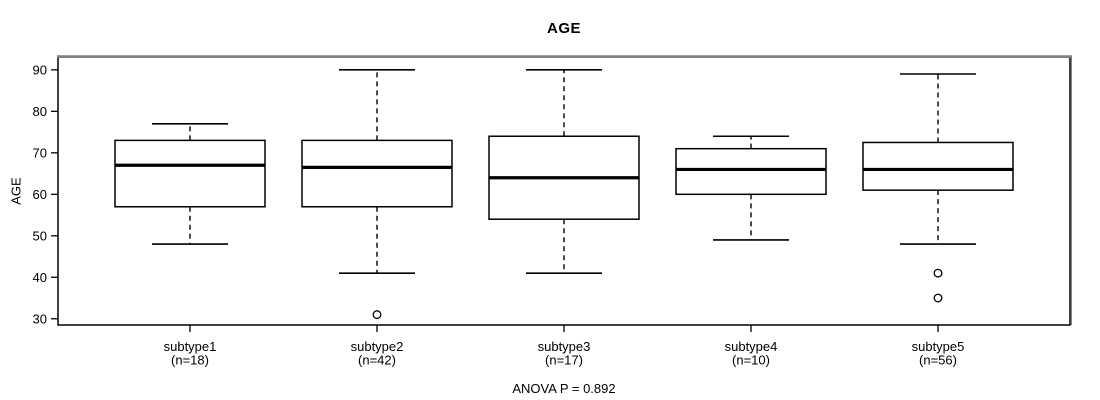 This screenshot has width=1100, height=400. I want to click on x-category-sublabel: (n=17), so click(564, 360).